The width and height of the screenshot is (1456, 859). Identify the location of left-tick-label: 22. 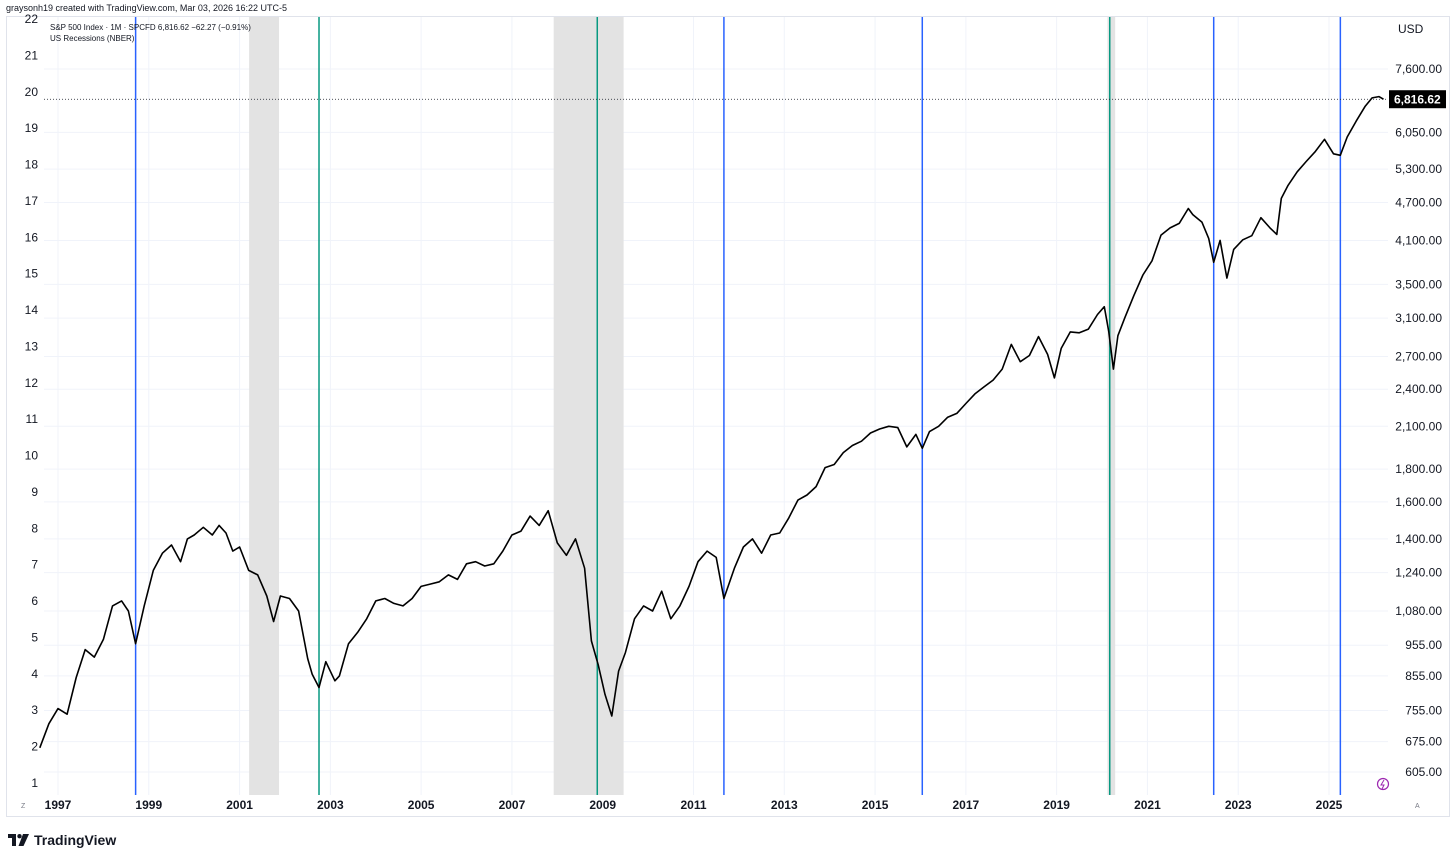
(32, 19).